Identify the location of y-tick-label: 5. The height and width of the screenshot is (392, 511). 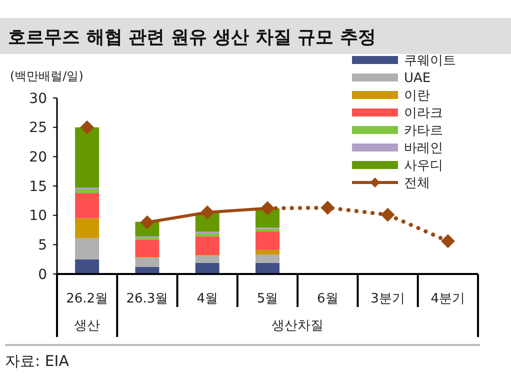
(42, 246).